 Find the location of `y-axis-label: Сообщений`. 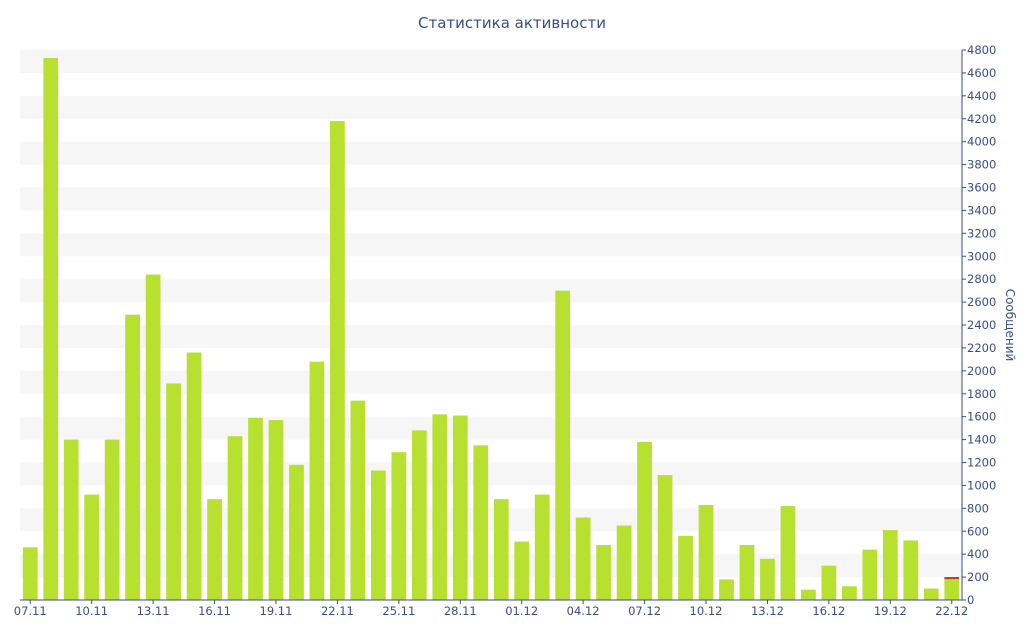

y-axis-label: Сообщений is located at coordinates (1010, 325).